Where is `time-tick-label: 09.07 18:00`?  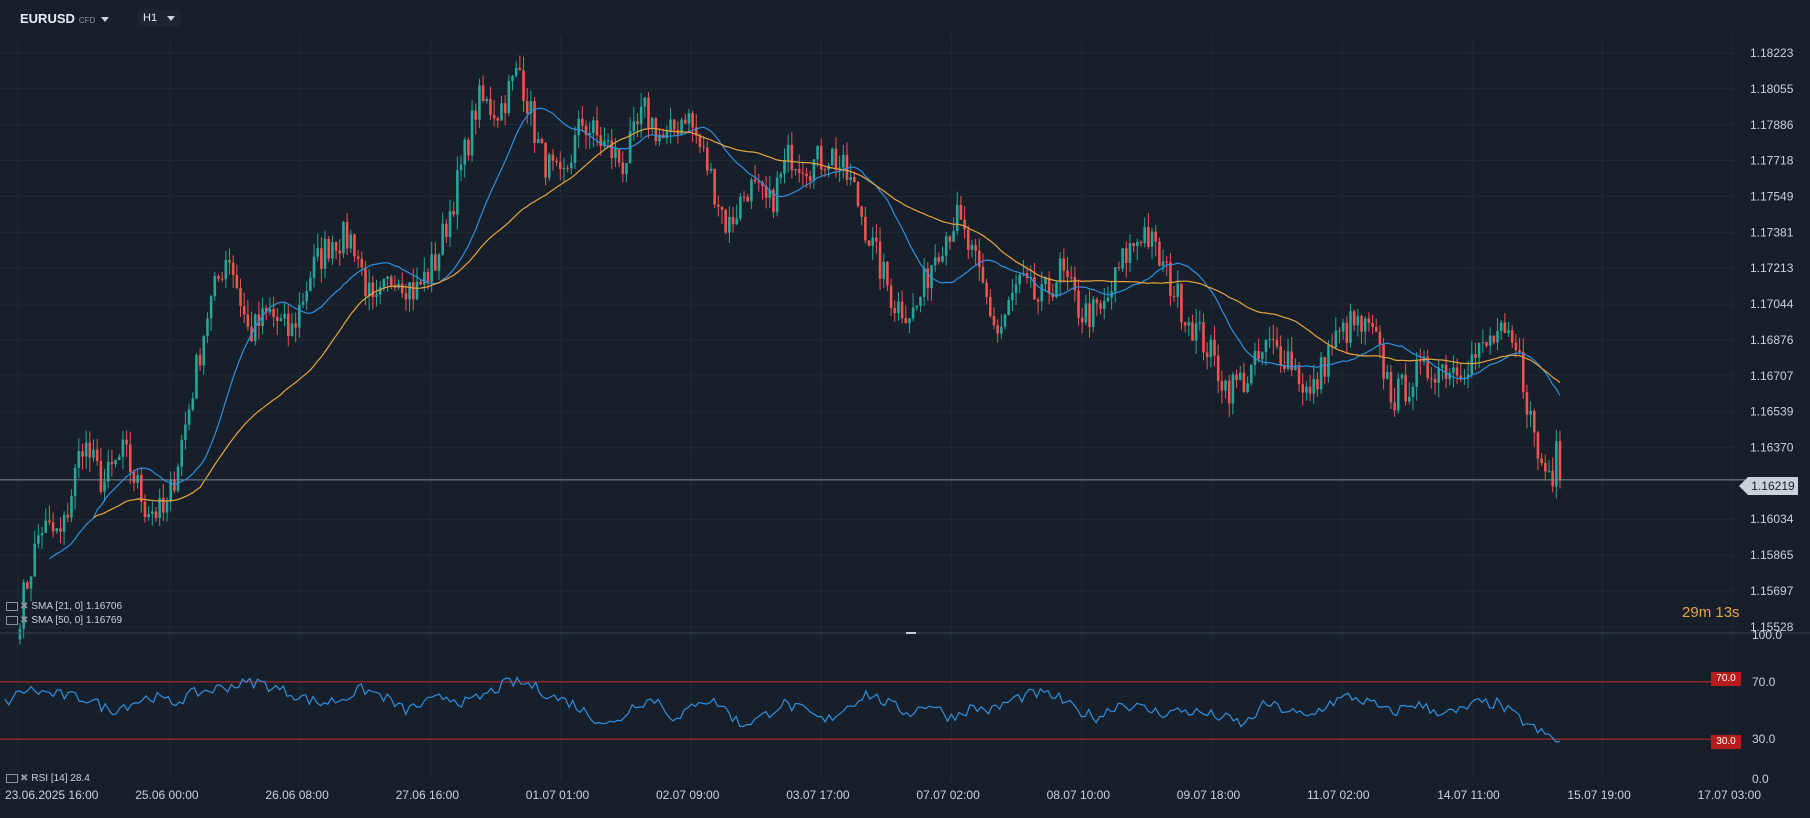
time-tick-label: 09.07 18:00 is located at coordinates (1209, 795).